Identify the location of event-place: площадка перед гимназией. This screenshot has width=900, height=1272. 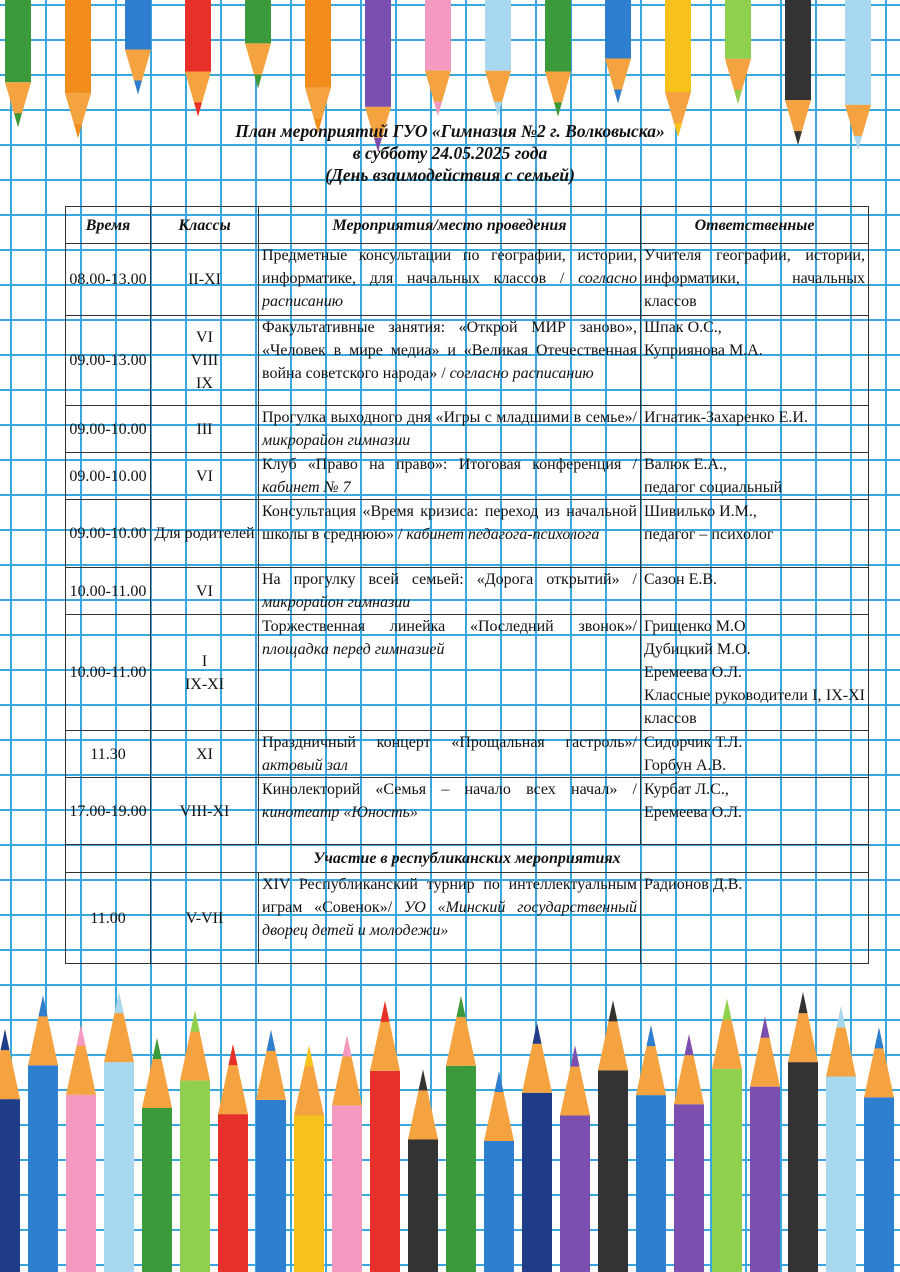
(353, 649).